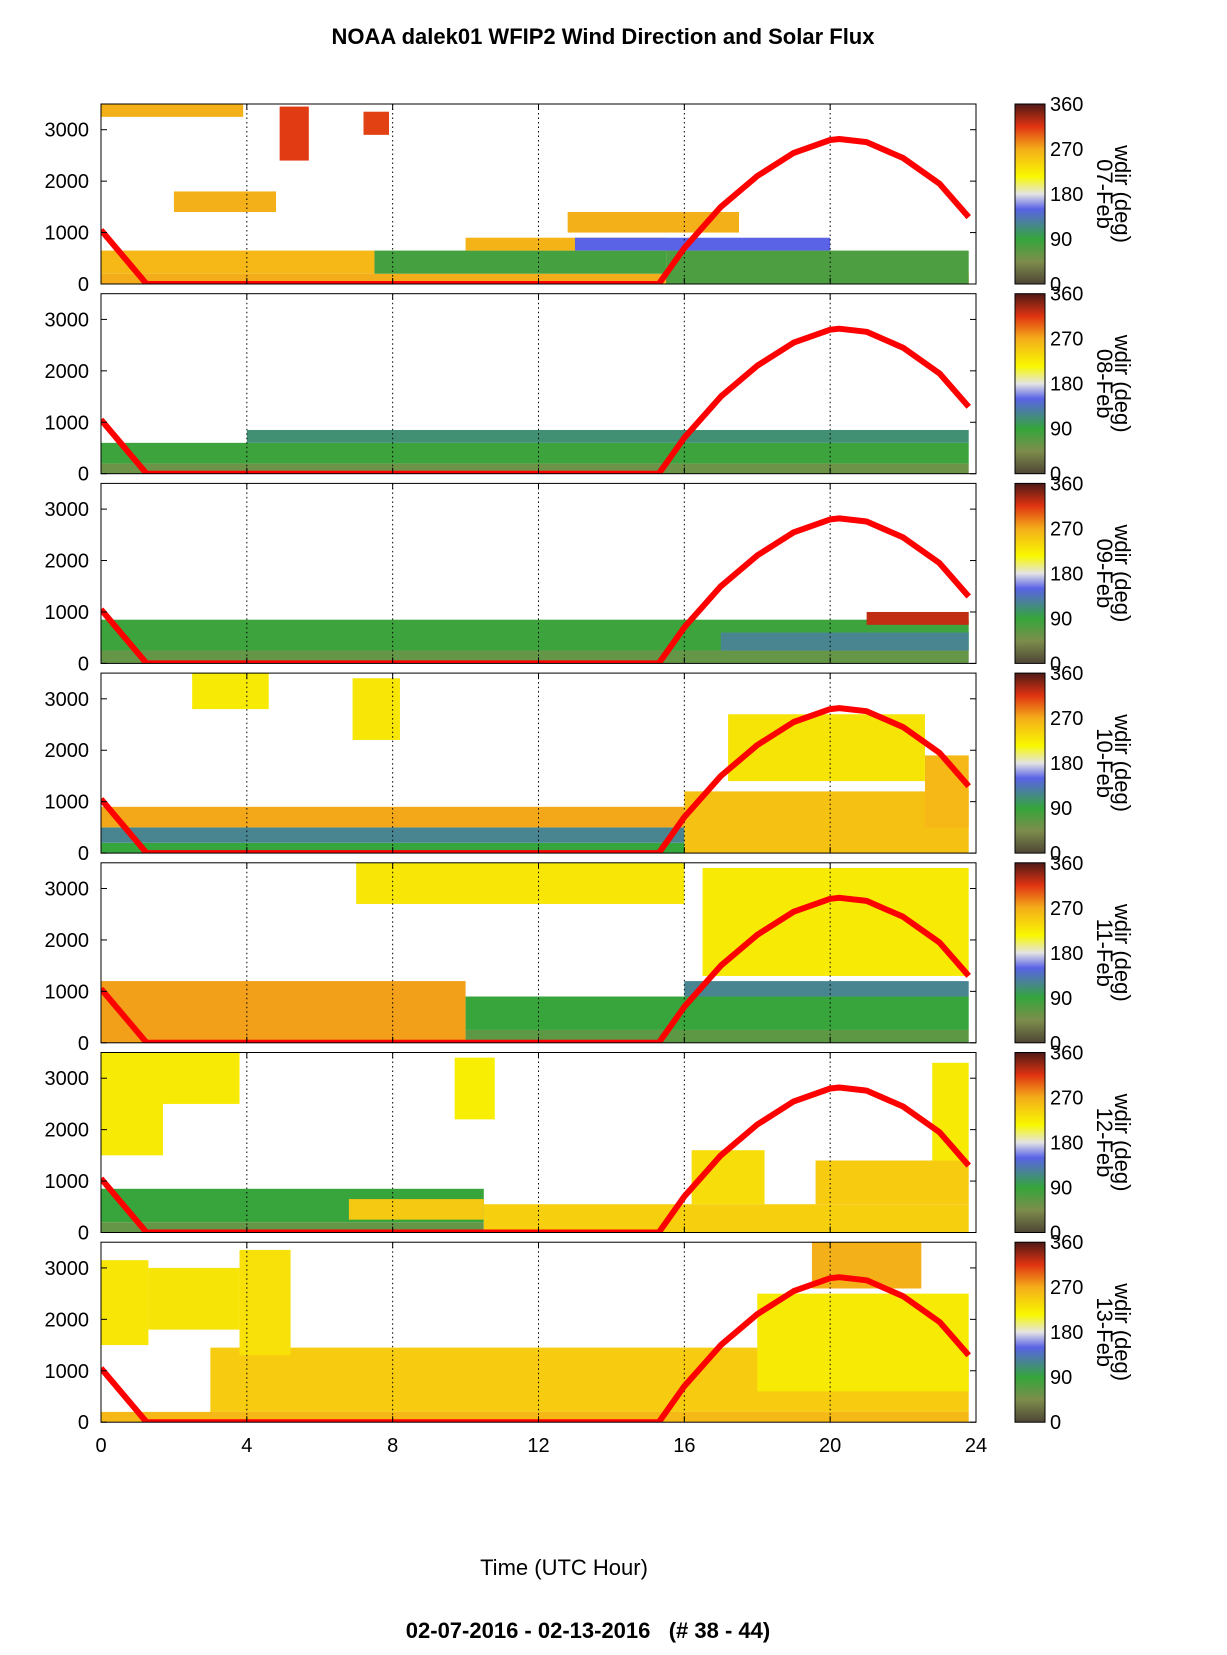 This screenshot has width=1227, height=1655. I want to click on colorbar-12-Feb: 0 90 180 270 360 wdir (deg)12-Feb, so click(1074, 1144).